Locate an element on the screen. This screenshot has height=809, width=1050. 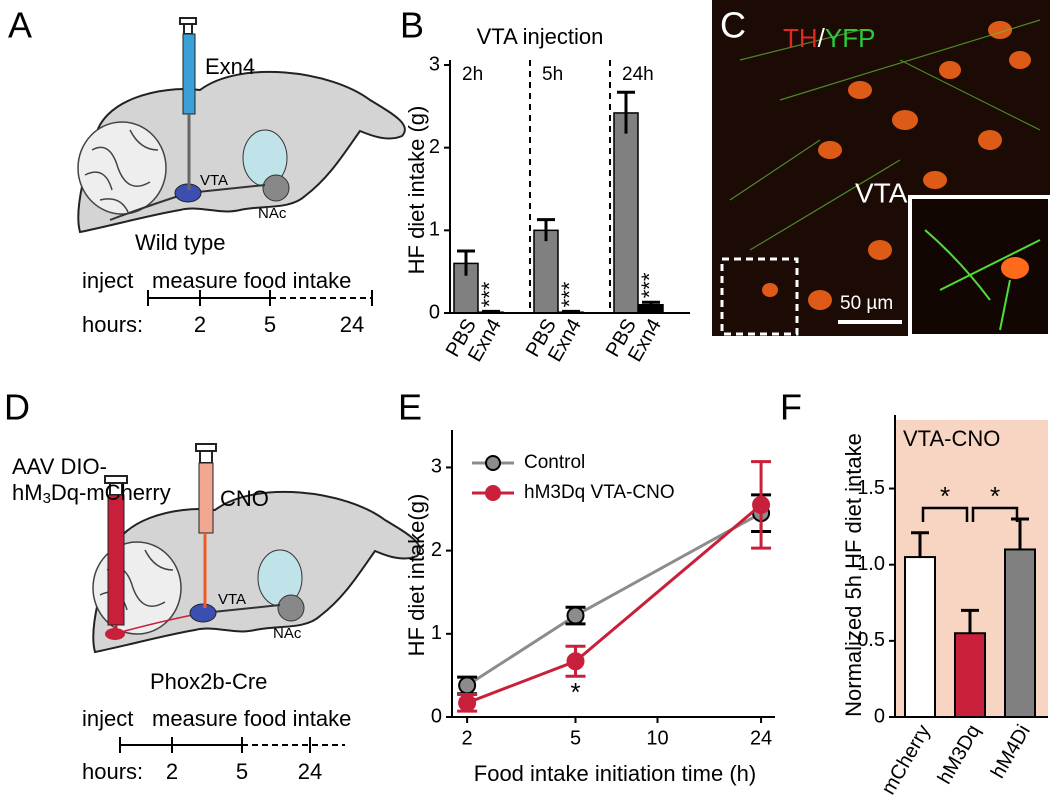
injection-site is located at coordinates (115, 634).